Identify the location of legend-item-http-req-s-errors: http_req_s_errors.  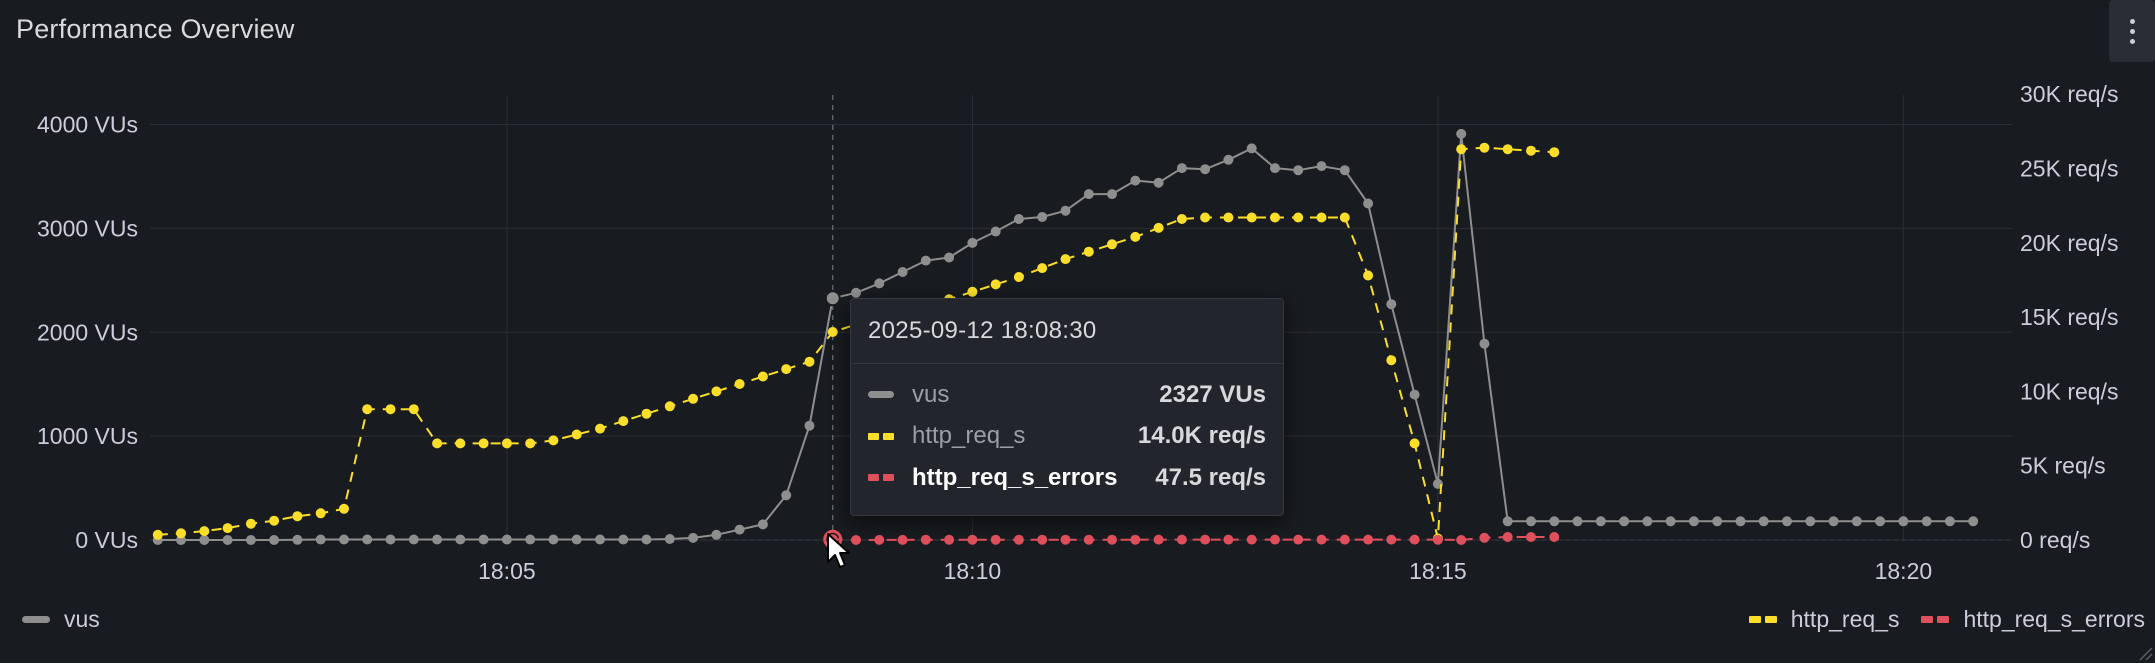
(2033, 619).